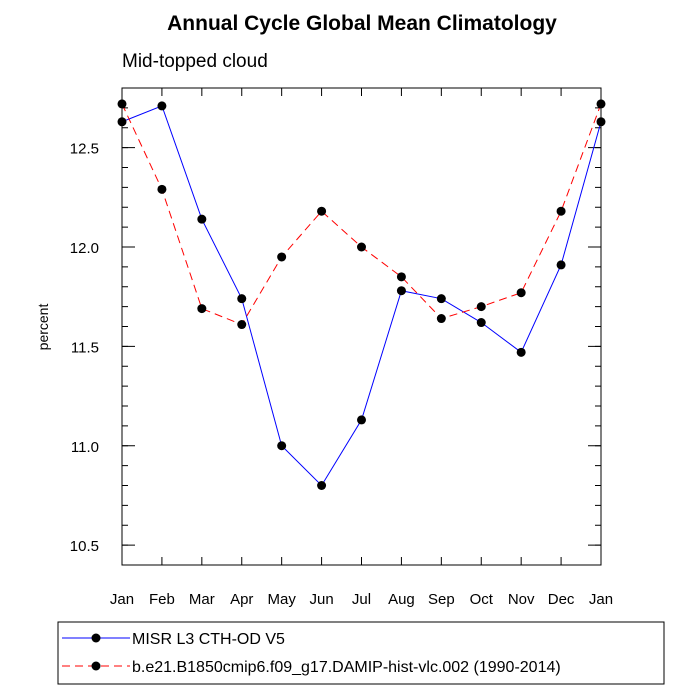 The width and height of the screenshot is (700, 700). What do you see at coordinates (441, 599) in the screenshot?
I see `x-tick-label: Sep` at bounding box center [441, 599].